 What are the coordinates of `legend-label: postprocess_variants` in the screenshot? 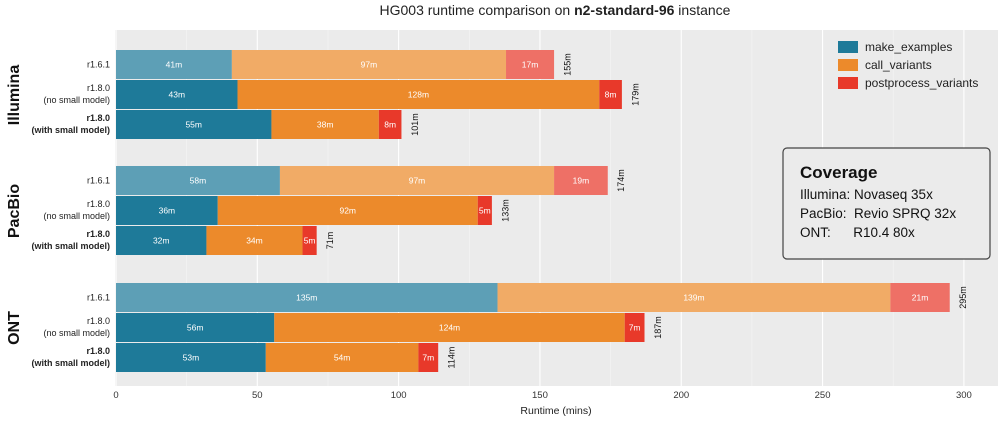 It's located at (921, 83).